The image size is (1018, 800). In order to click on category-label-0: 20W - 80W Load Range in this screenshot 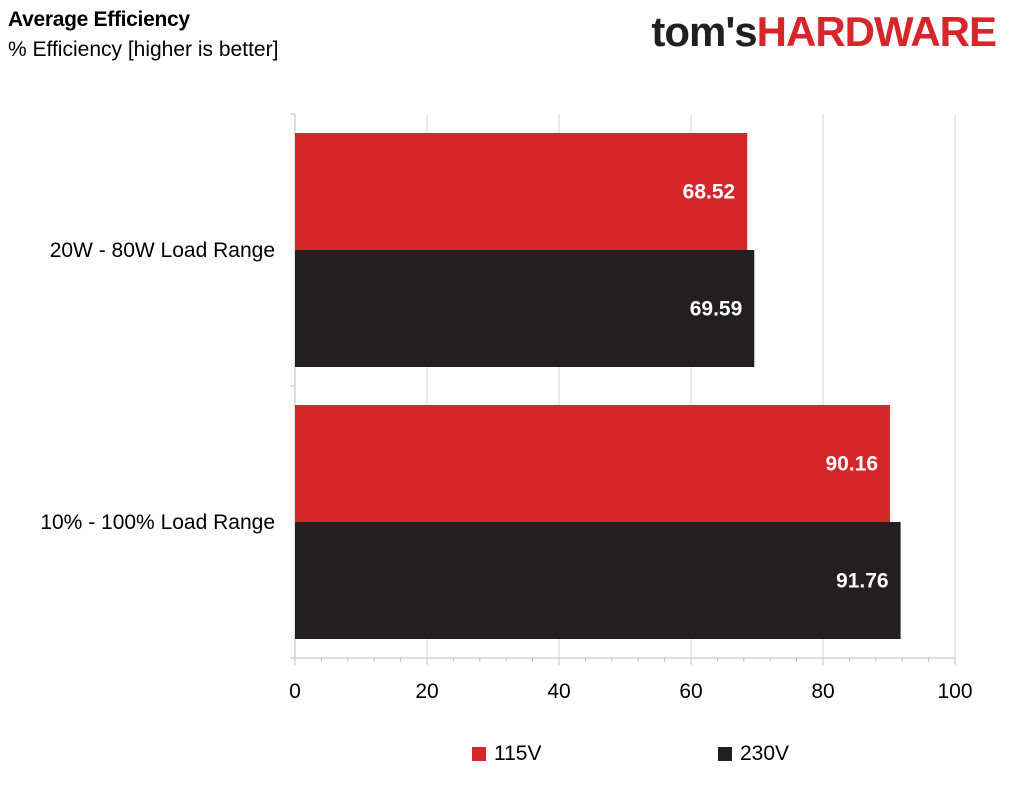, I will do `click(162, 250)`.